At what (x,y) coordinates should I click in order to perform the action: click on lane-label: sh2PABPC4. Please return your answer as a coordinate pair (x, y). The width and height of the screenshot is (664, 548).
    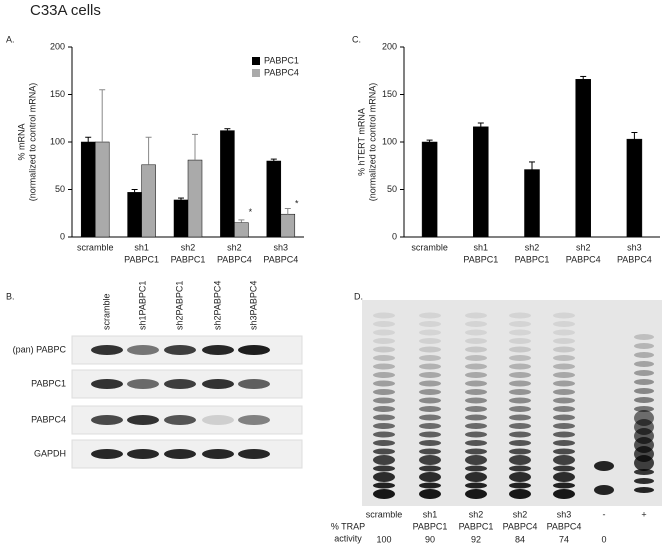
    Looking at the image, I should click on (217, 305).